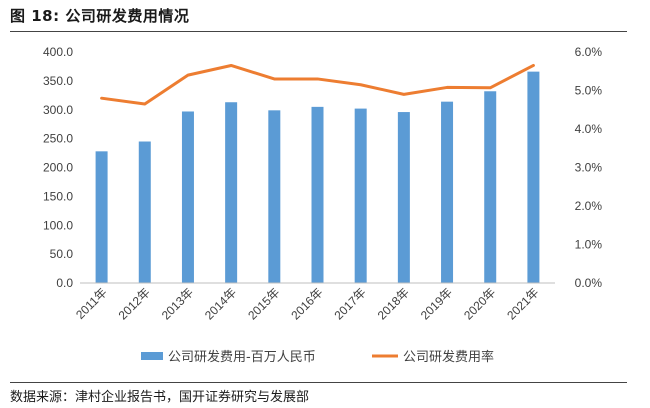 This screenshot has height=408, width=650. Describe the element at coordinates (522, 303) in the screenshot. I see `x-tick-label: 2021年` at that location.